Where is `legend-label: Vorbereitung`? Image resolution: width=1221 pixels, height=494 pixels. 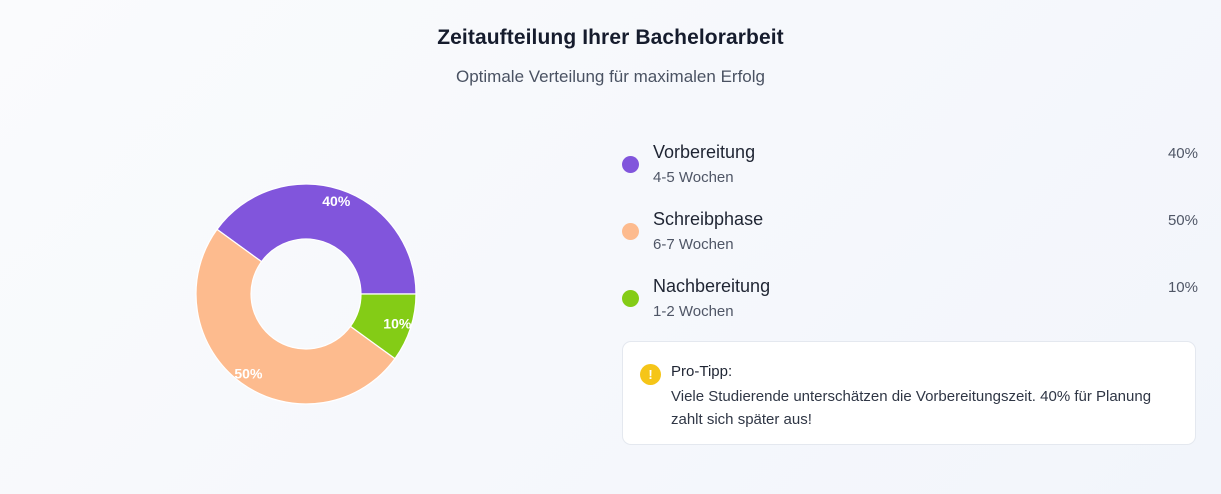
legend-label: Vorbereitung is located at coordinates (704, 152).